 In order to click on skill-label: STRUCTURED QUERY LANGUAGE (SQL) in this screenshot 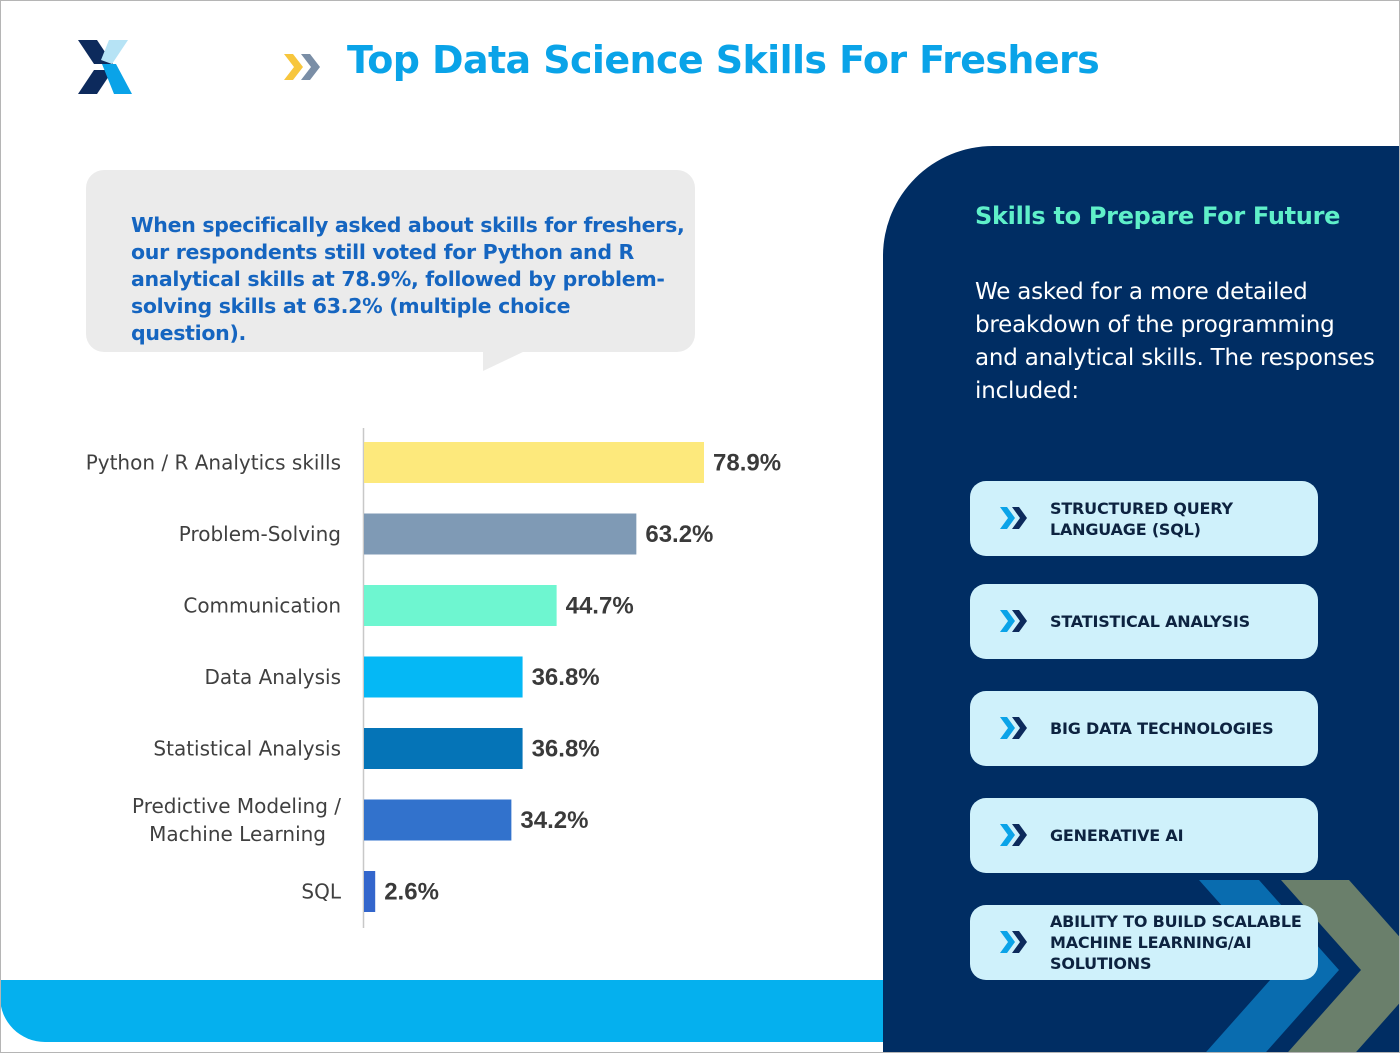, I will do `click(1141, 518)`.